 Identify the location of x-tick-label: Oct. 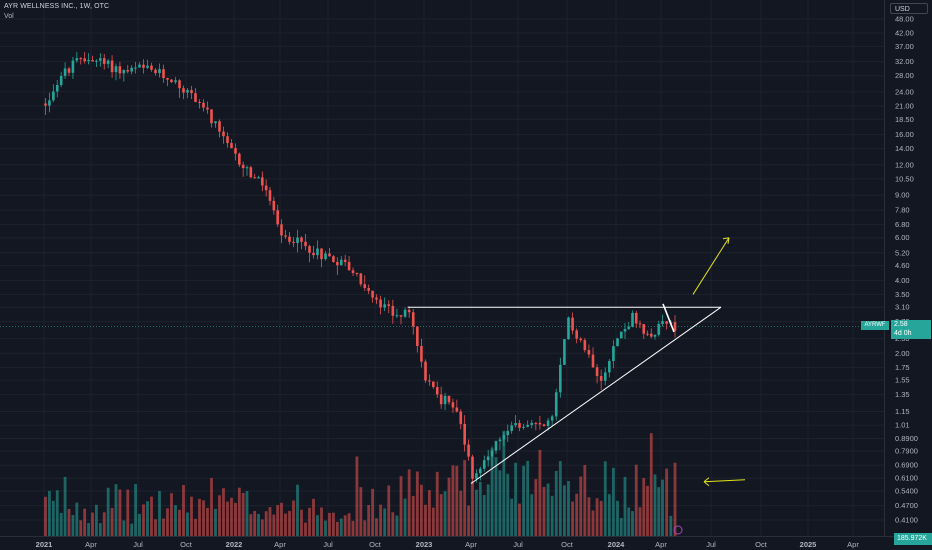
(186, 544).